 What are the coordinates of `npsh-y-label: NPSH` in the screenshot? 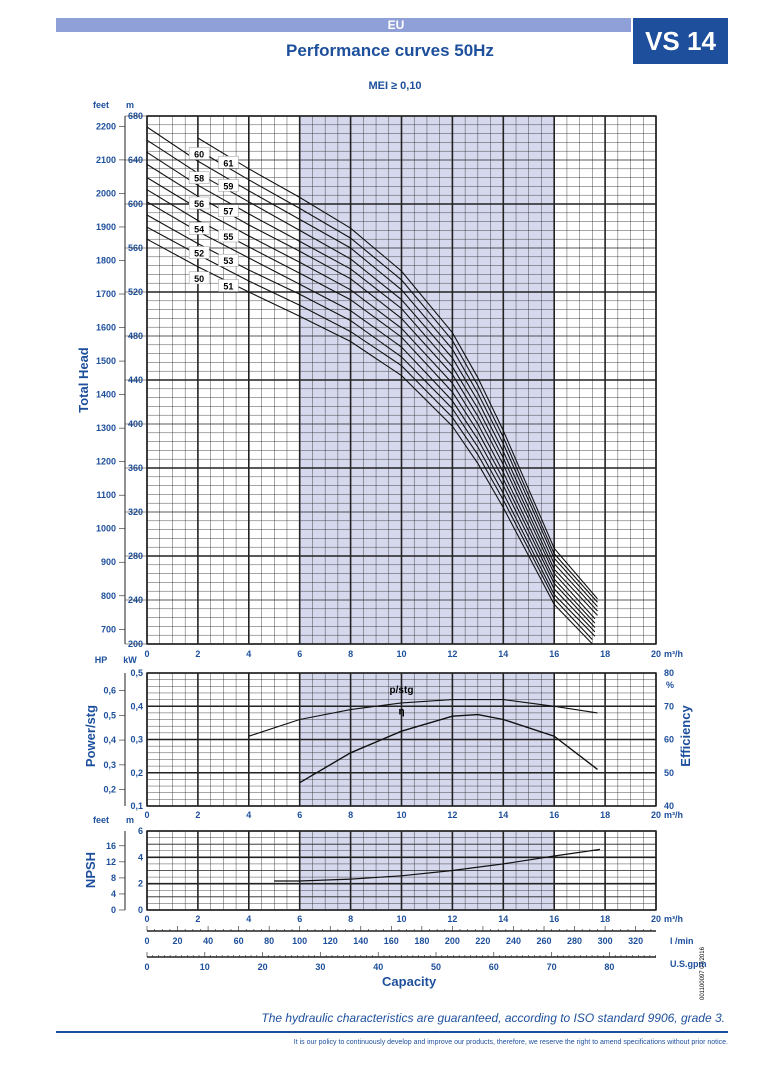 It's located at (90, 870).